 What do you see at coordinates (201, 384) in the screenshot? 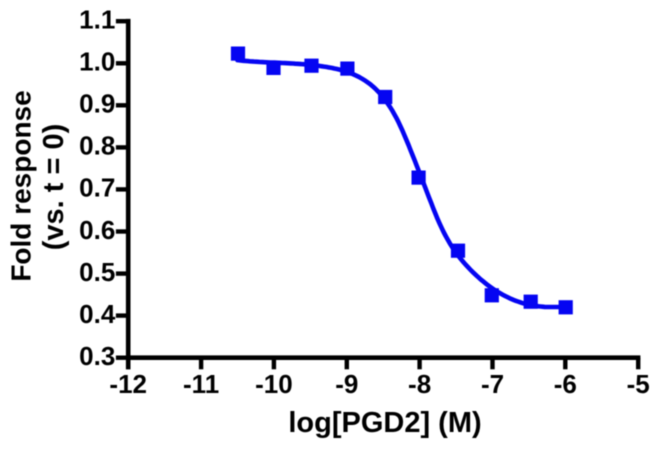
I see `svg-text: -11` at bounding box center [201, 384].